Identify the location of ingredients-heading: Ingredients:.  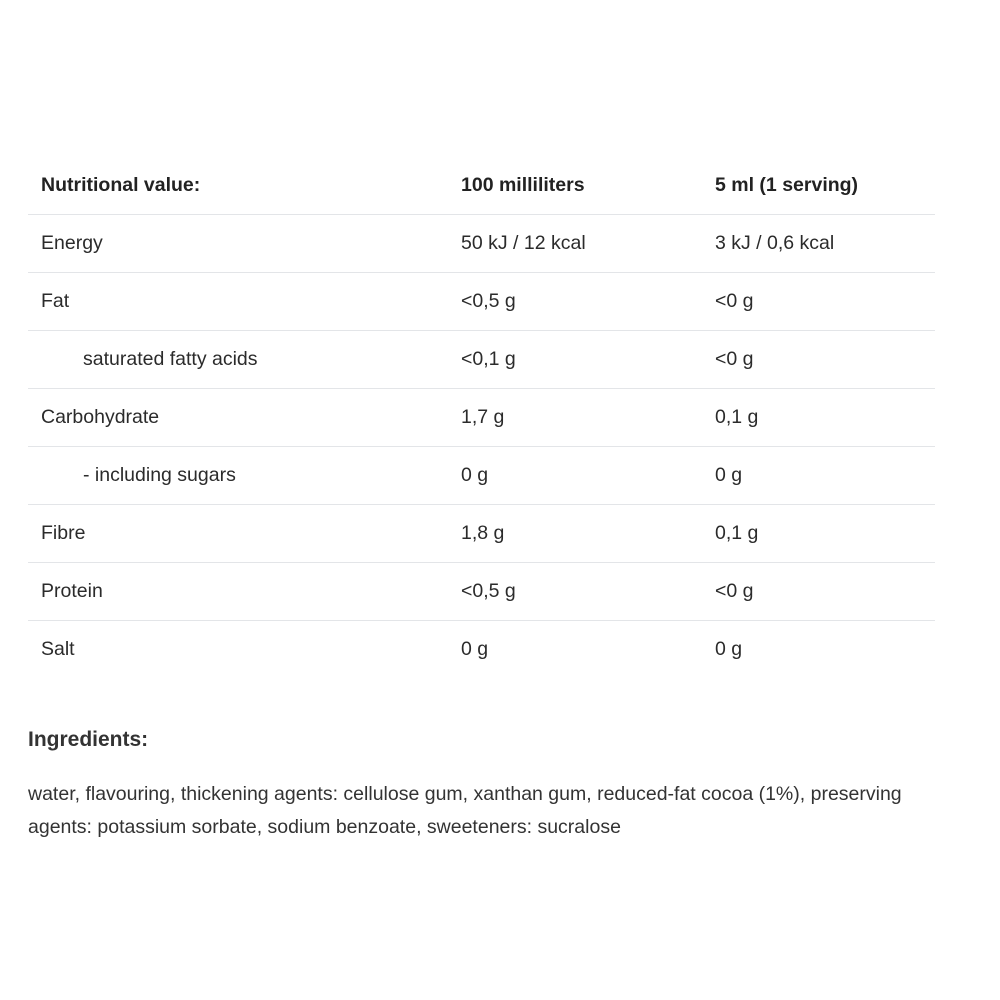
(88, 739).